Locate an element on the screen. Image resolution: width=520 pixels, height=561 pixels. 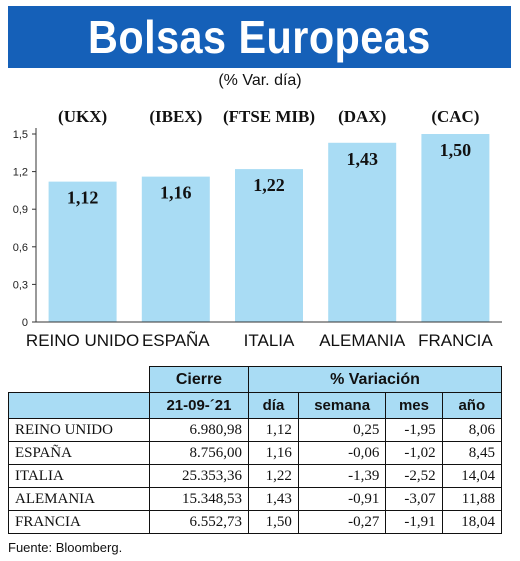
column-header-mes: mes is located at coordinates (414, 405).